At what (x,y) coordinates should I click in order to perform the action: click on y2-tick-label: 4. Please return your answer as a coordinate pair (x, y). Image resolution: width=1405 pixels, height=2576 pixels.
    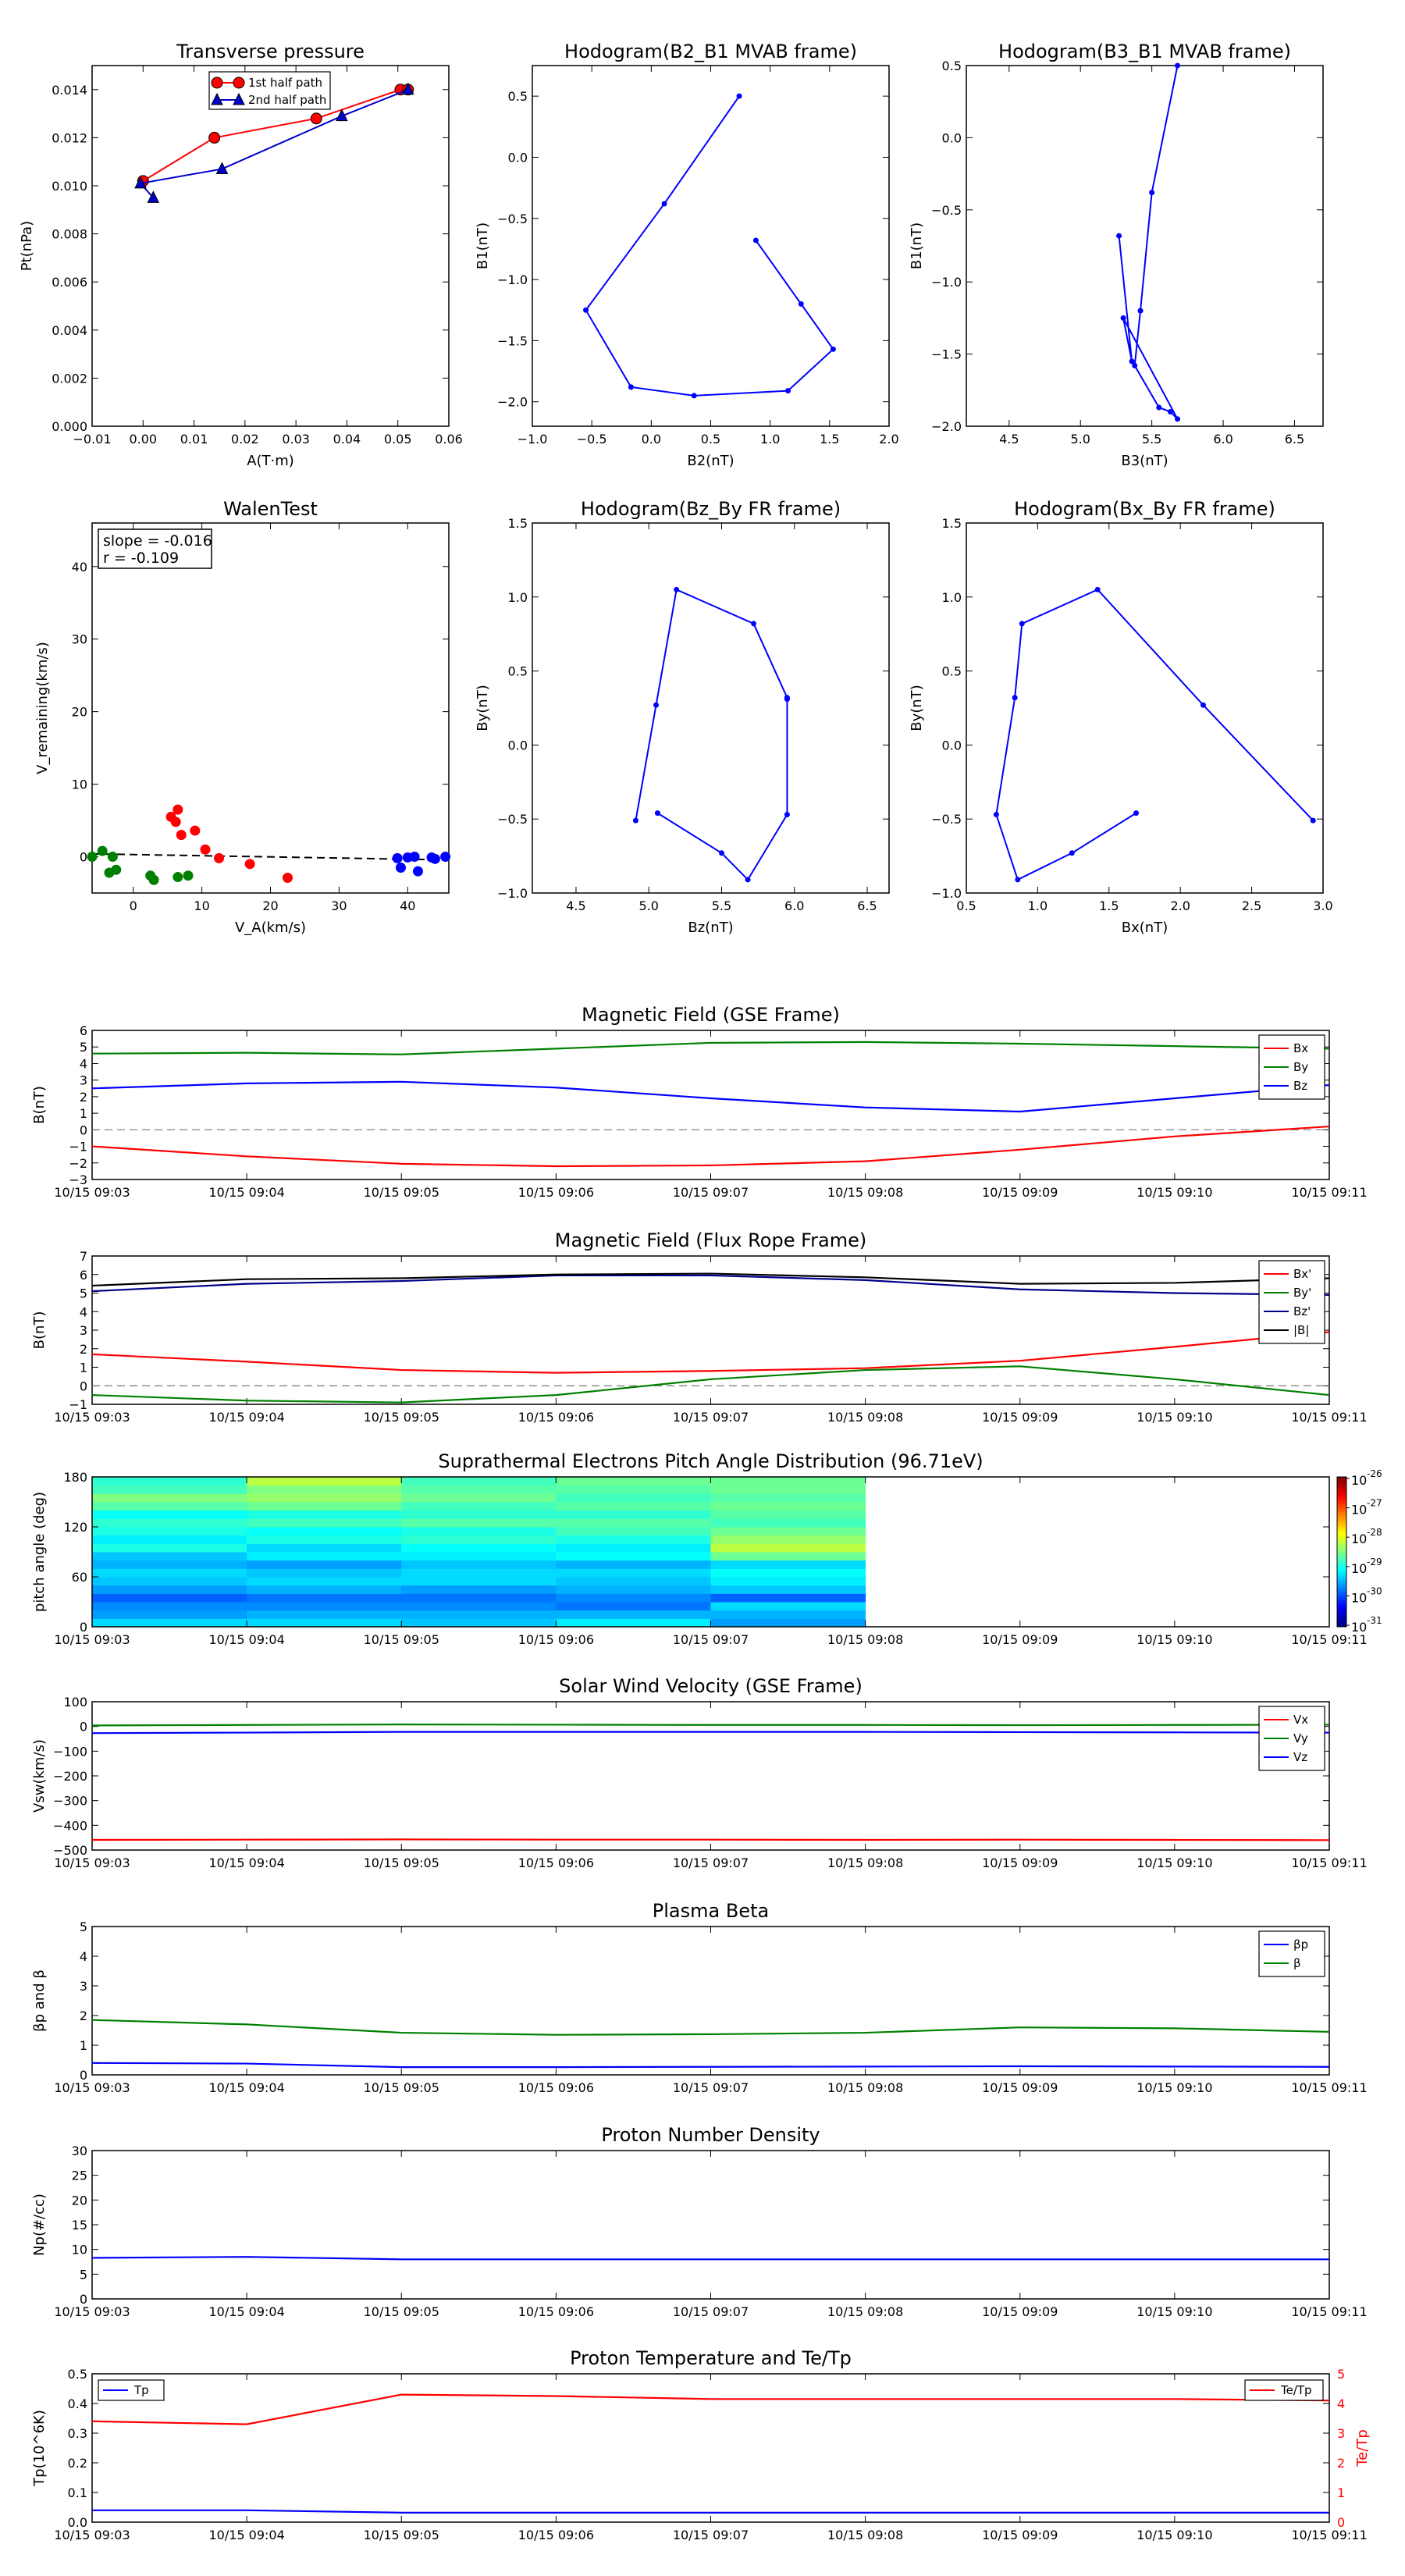
    Looking at the image, I should click on (1341, 2403).